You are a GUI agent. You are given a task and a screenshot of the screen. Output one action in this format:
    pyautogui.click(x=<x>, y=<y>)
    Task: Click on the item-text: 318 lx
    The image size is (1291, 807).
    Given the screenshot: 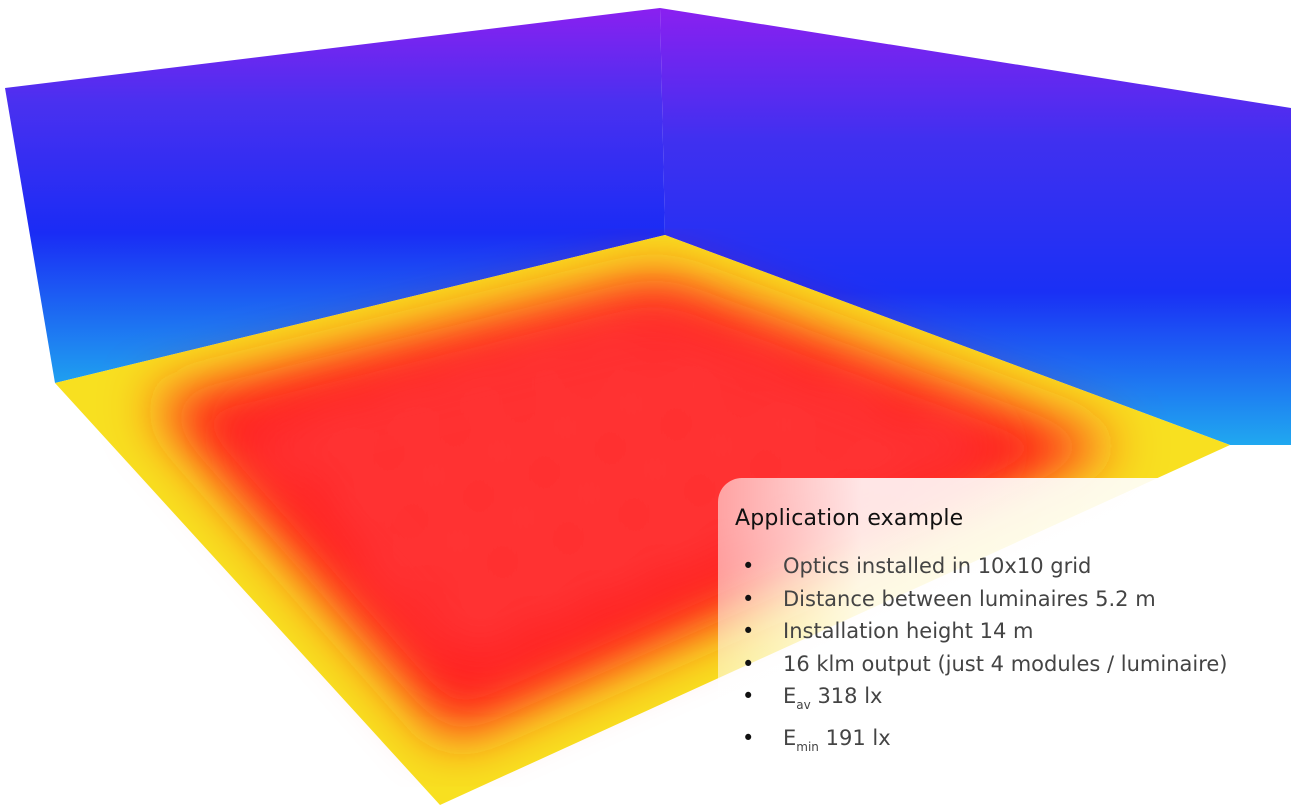 What is the action you would take?
    pyautogui.click(x=850, y=696)
    